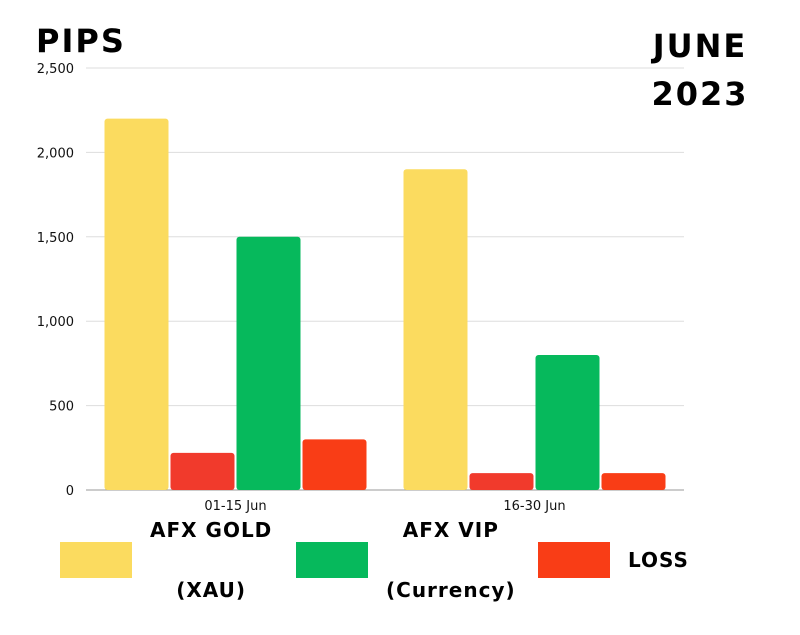 Image resolution: width=800 pixels, height=635 pixels. I want to click on legend-label-gold: AFX GOLD (XAU), so click(211, 560).